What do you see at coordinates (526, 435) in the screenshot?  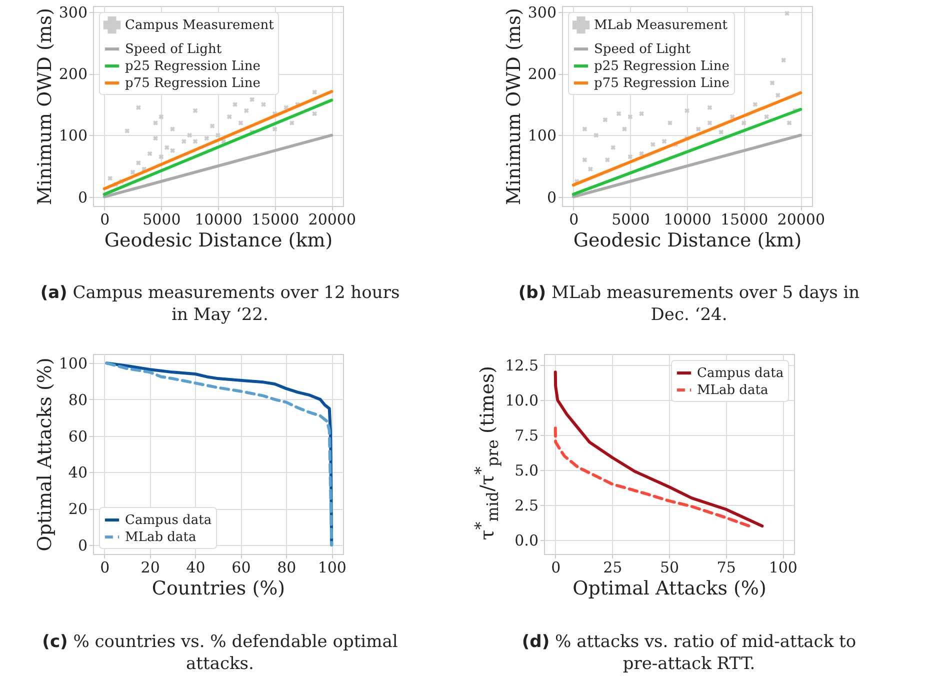 I see `y-tick-label: 7.5` at bounding box center [526, 435].